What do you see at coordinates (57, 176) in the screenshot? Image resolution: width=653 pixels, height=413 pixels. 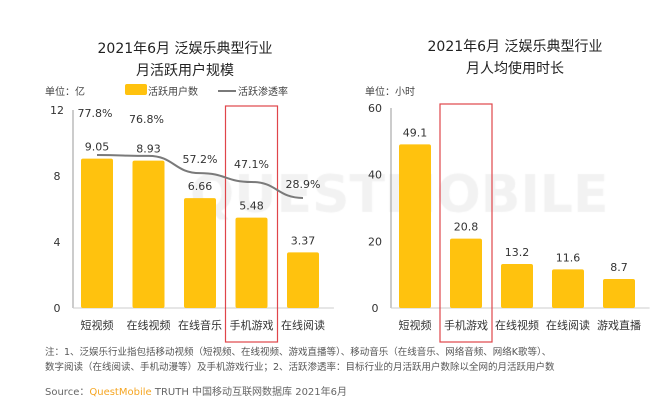 I see `y-tick-label: 8` at bounding box center [57, 176].